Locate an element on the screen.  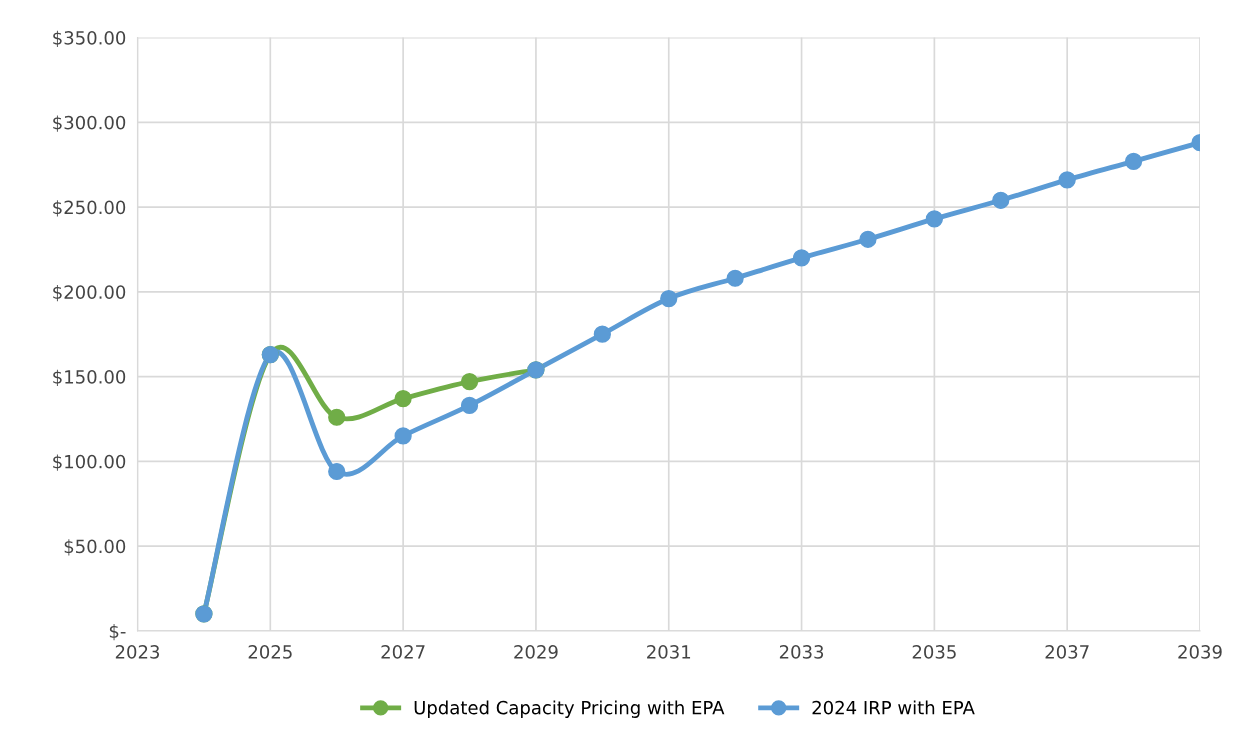
y-tick-label: $150.00 is located at coordinates (89, 378).